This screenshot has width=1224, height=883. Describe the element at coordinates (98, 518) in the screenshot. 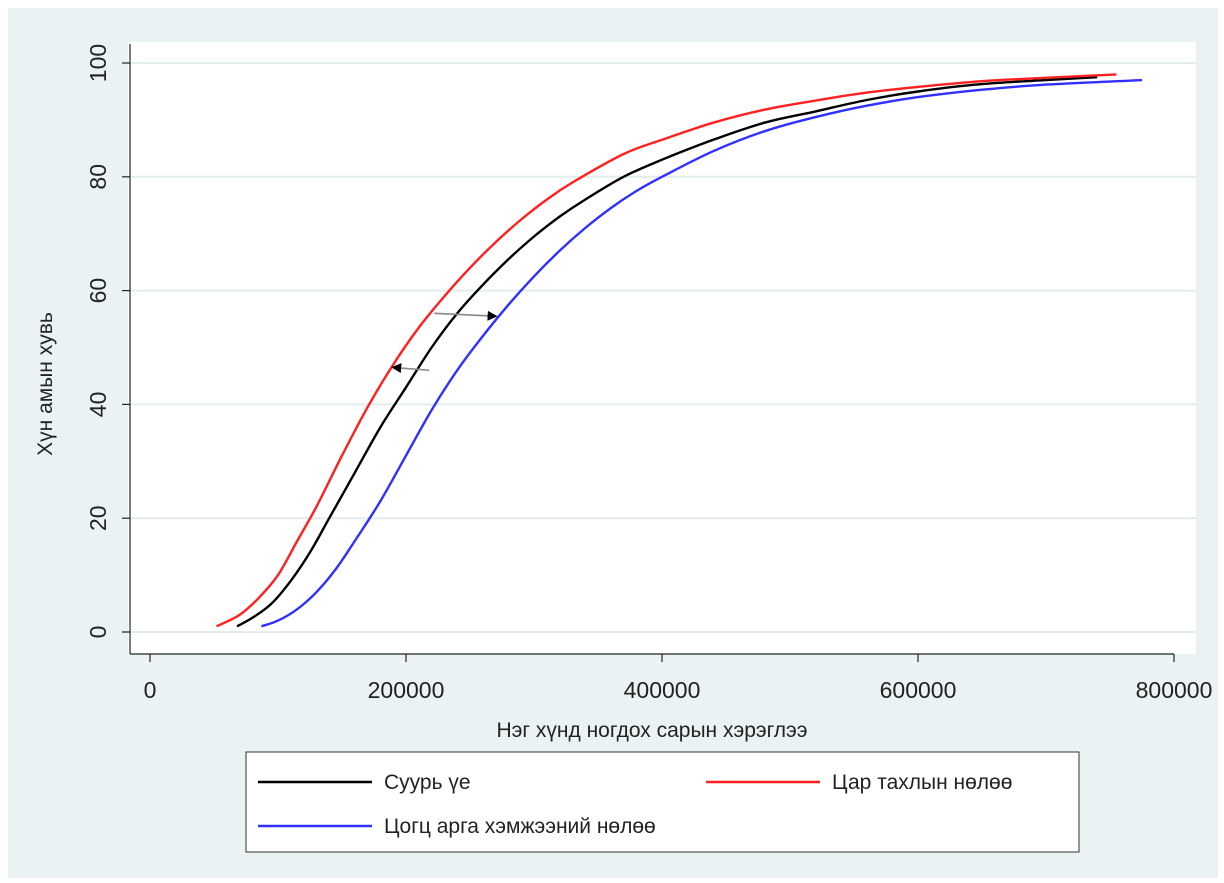

I see `y-tick-label: 20` at that location.